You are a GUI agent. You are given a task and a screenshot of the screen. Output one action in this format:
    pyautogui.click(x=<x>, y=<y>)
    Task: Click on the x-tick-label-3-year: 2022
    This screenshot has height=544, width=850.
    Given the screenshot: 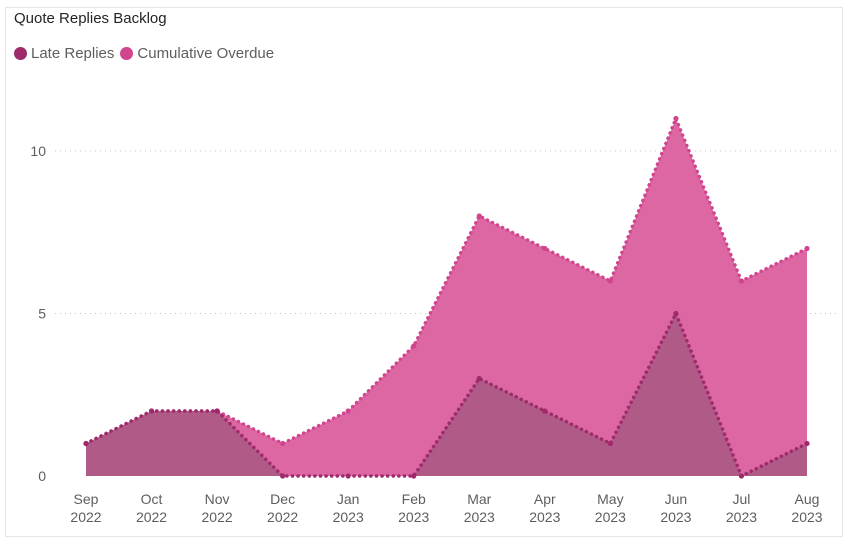 What is the action you would take?
    pyautogui.click(x=282, y=517)
    